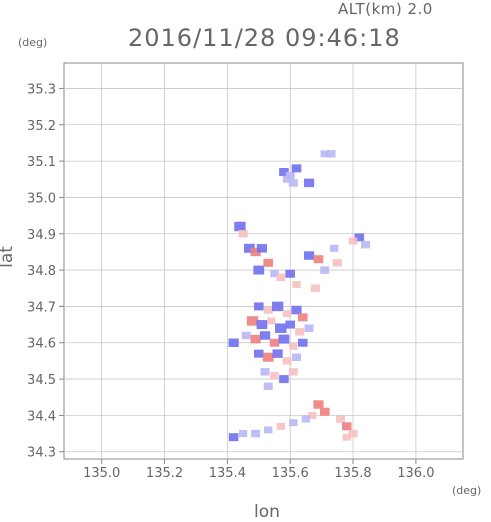  Describe the element at coordinates (227, 473) in the screenshot. I see `x-tick-label: 135.4` at that location.